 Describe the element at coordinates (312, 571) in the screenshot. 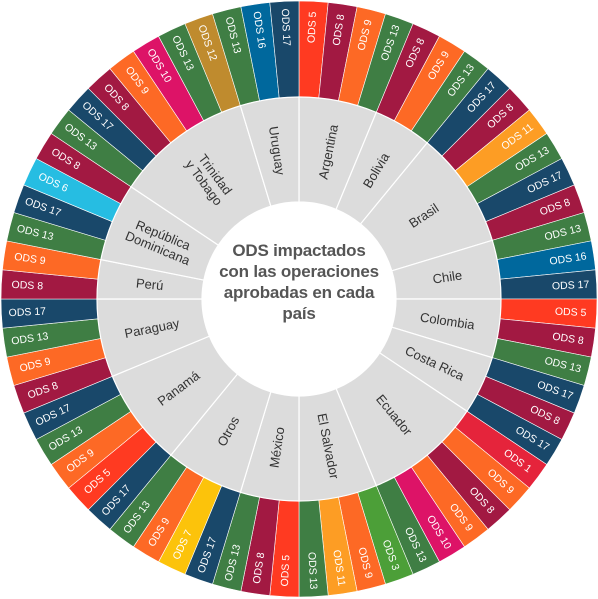

I see `ods-label-el-salvador-4: ODS 13` at that location.